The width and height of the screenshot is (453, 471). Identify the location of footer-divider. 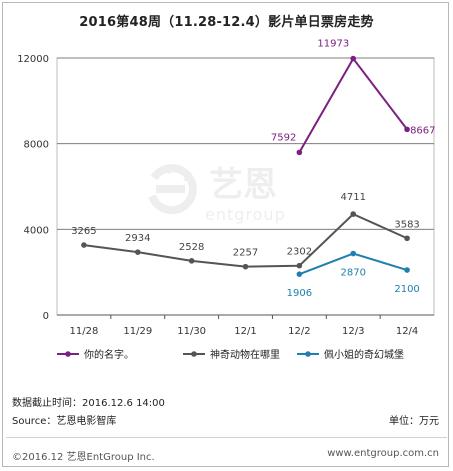
(226, 437).